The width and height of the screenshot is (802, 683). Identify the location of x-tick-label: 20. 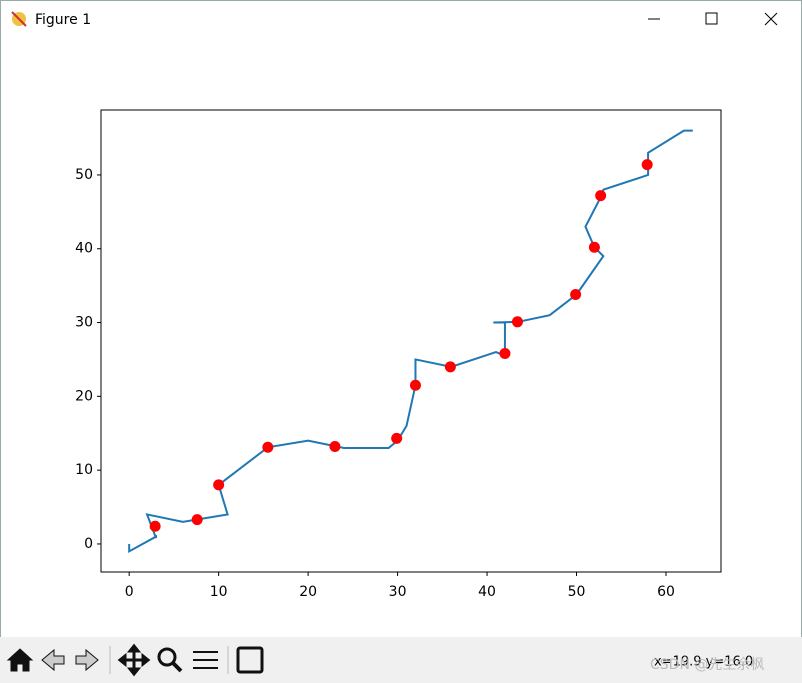
(308, 592).